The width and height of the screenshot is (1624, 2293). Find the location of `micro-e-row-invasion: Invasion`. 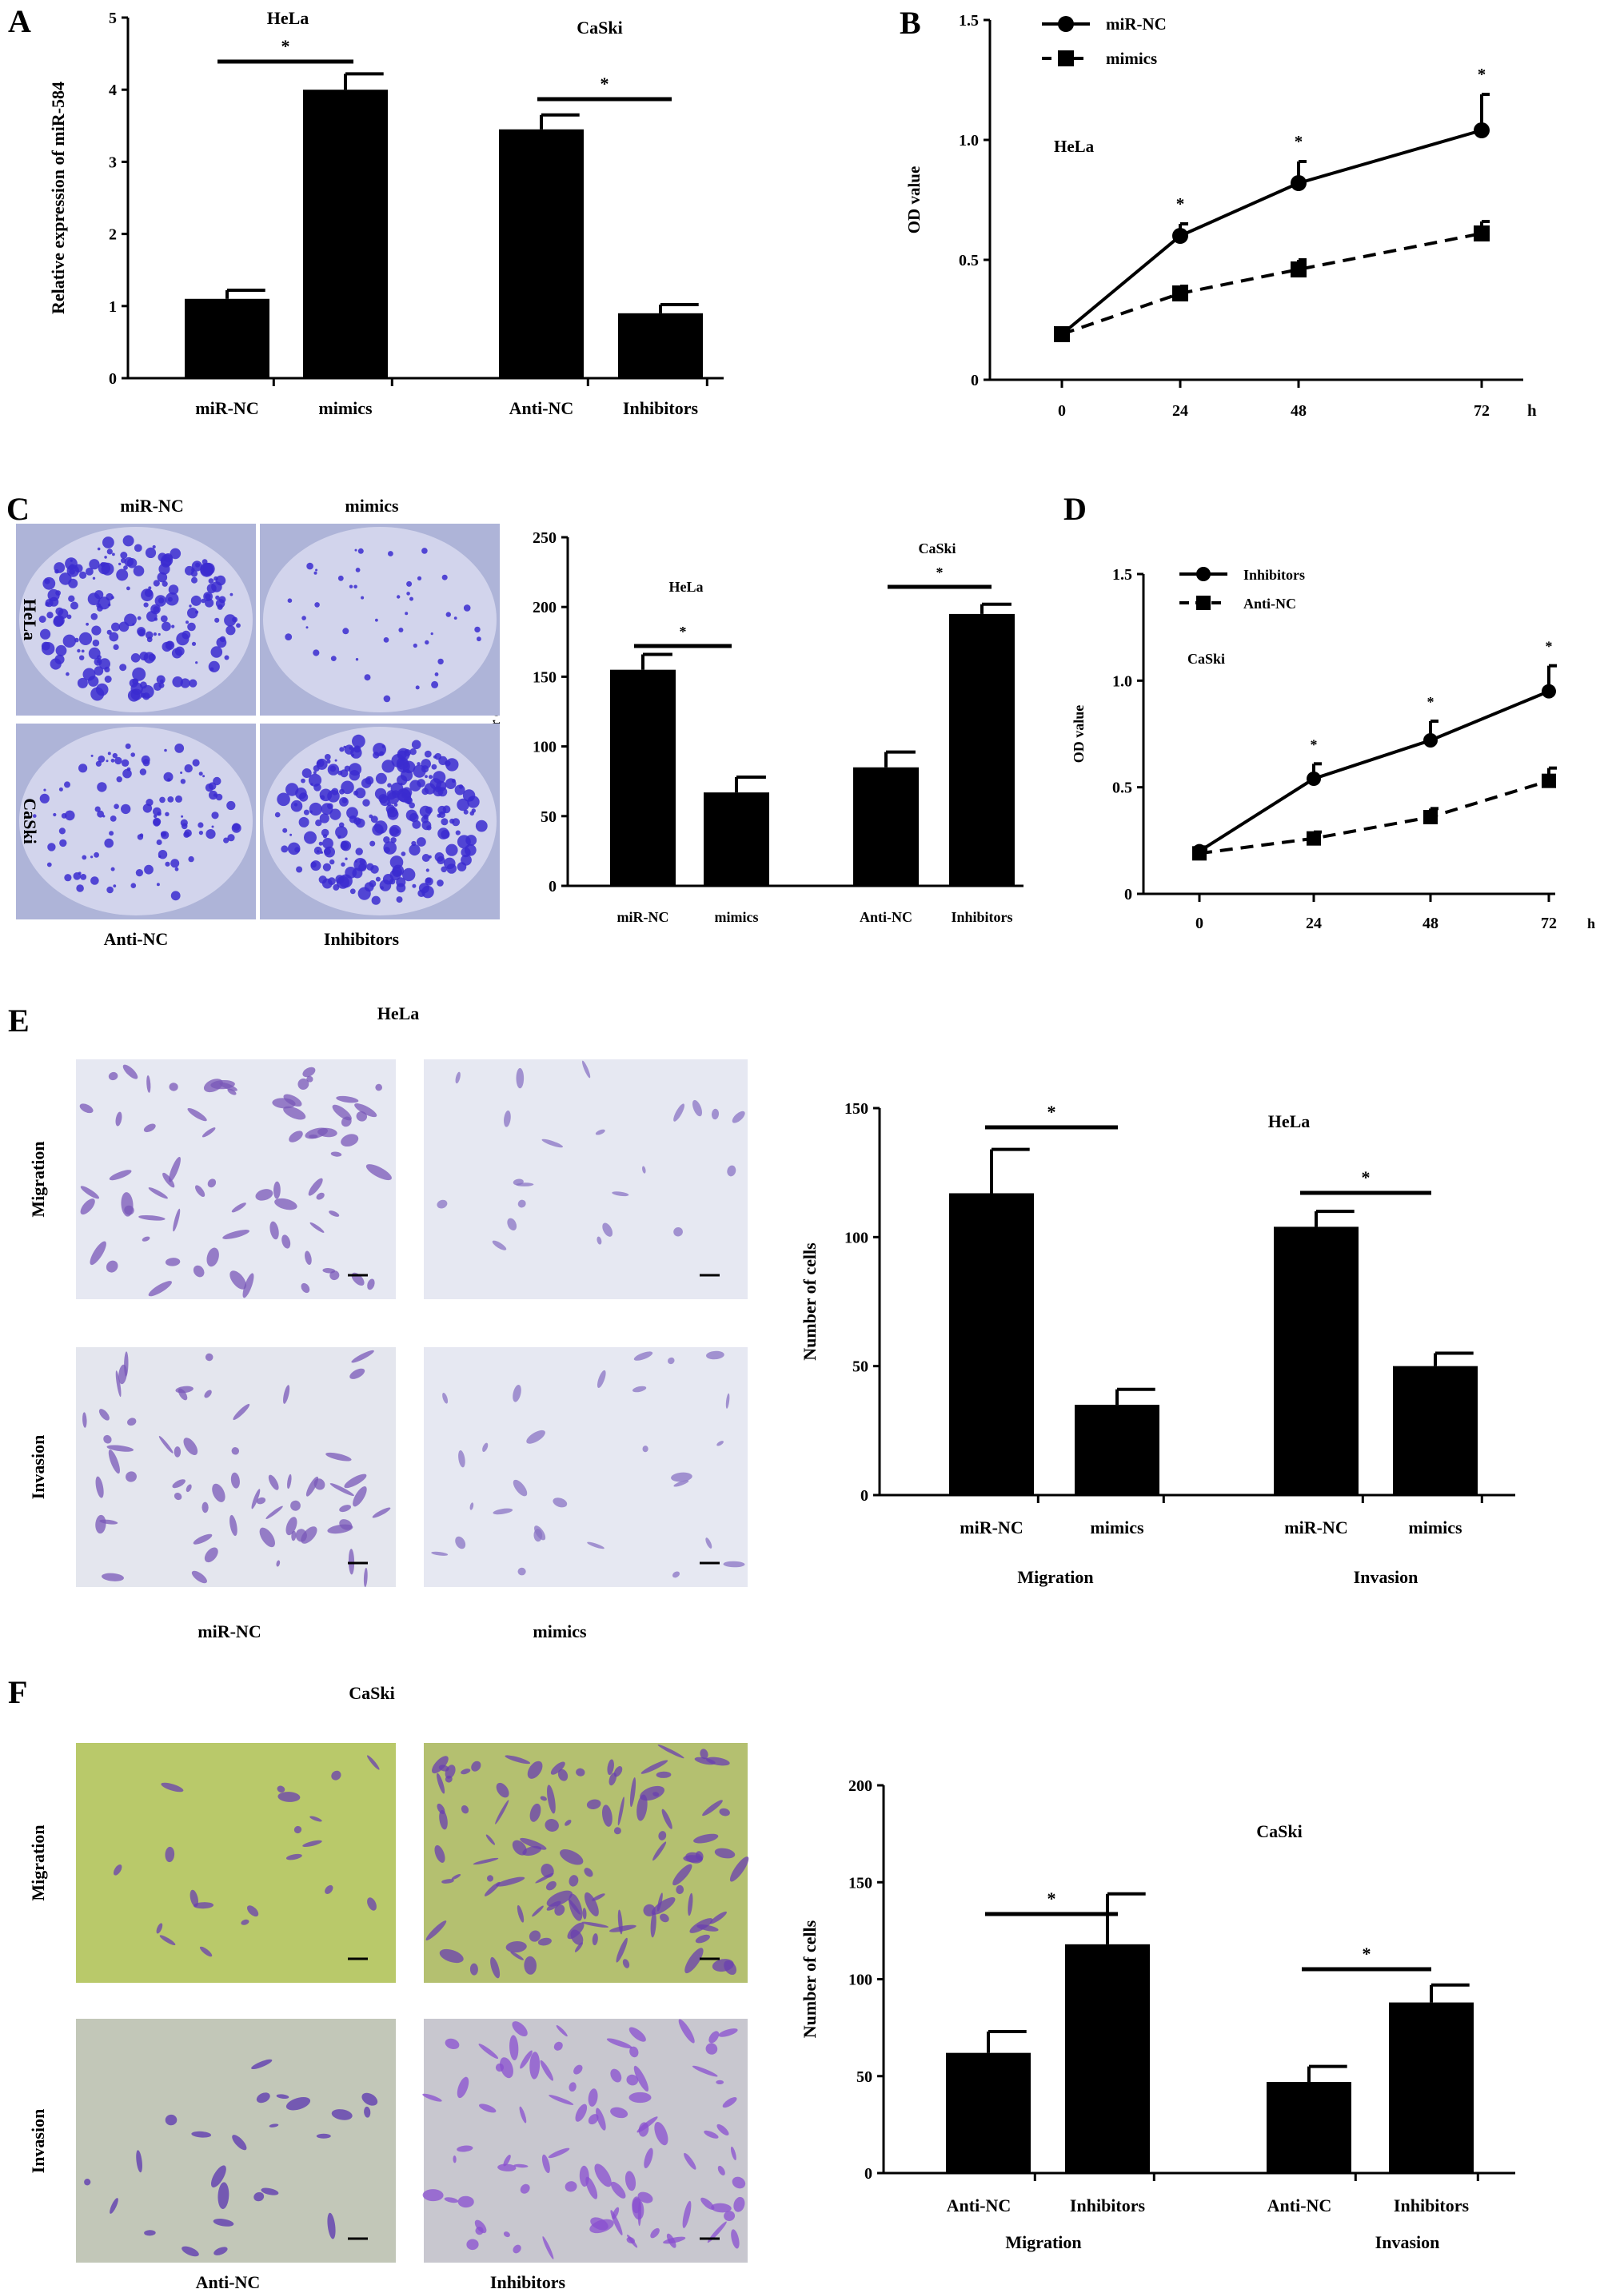

micro-e-row-invasion: Invasion is located at coordinates (38, 1467).